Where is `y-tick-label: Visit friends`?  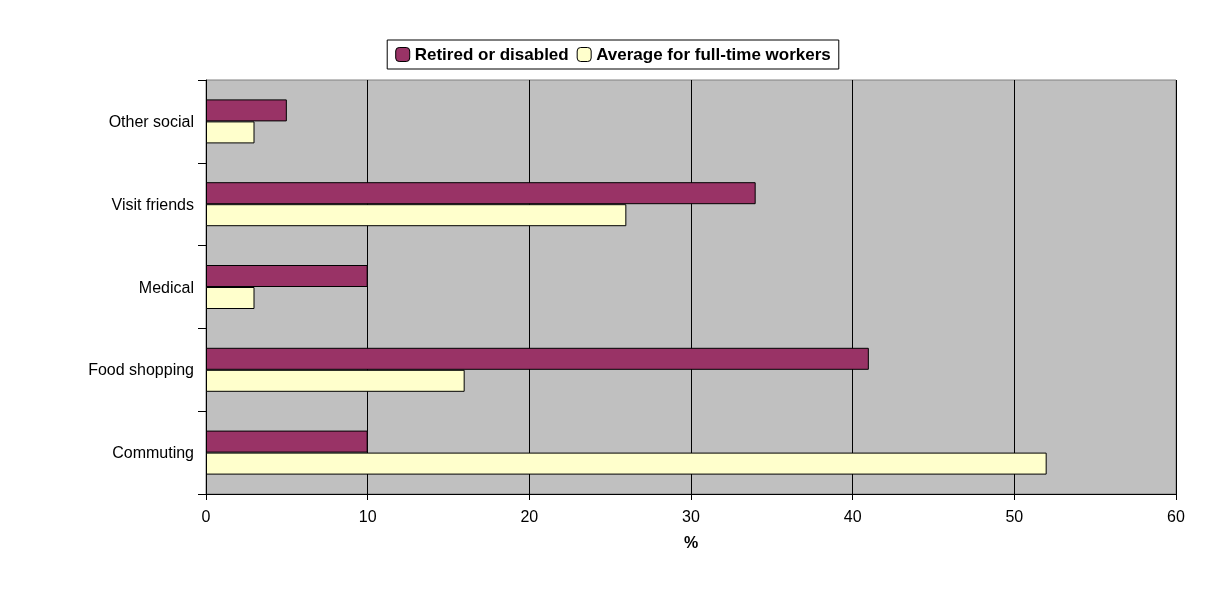
y-tick-label: Visit friends is located at coordinates (152, 204).